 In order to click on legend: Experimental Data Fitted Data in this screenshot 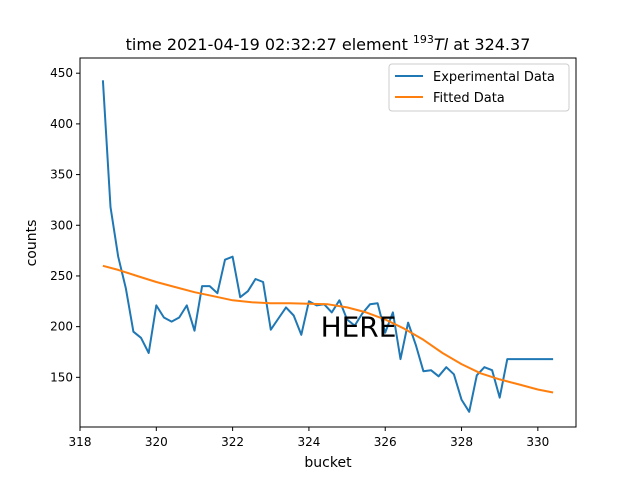, I will do `click(479, 87)`.